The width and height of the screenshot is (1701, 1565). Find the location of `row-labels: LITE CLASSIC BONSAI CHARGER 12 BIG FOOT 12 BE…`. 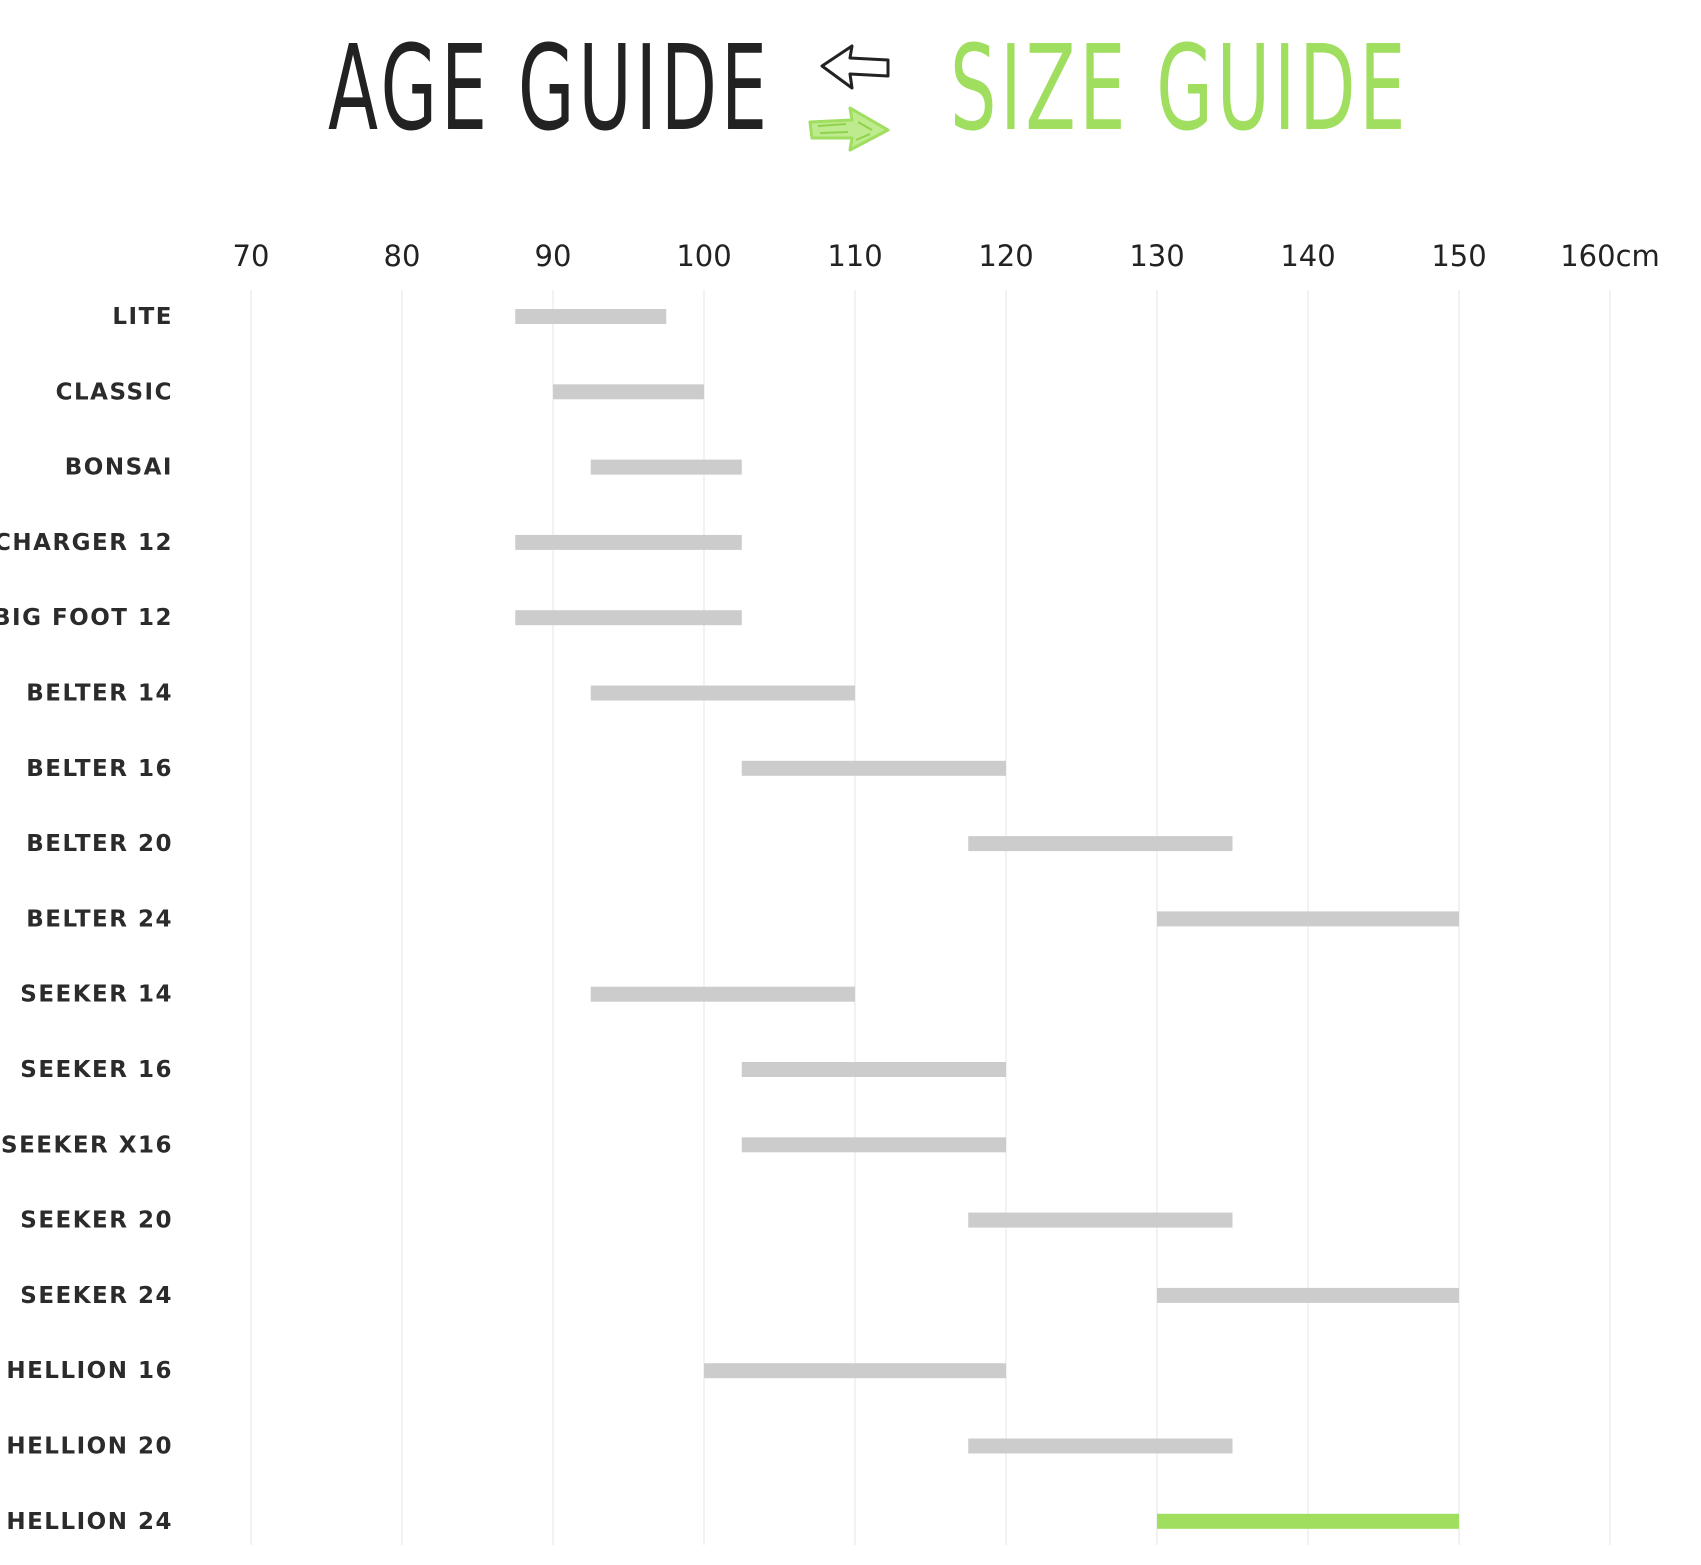

row-labels: LITE CLASSIC BONSAI CHARGER 12 BIG FOOT 12 BE… is located at coordinates (86, 919).